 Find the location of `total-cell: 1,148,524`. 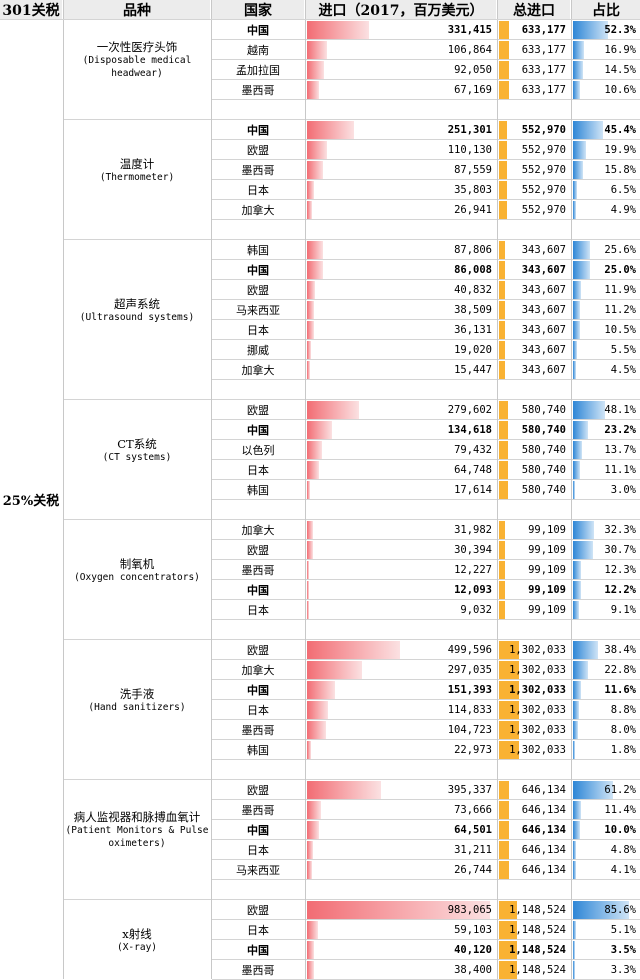

total-cell: 1,148,524 is located at coordinates (534, 930).